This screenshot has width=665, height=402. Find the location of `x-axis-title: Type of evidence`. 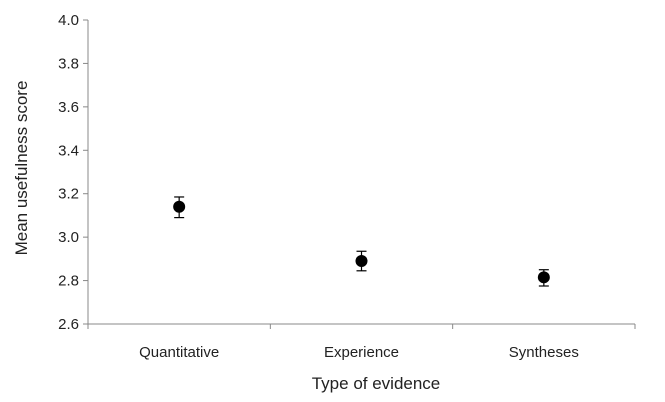

x-axis-title: Type of evidence is located at coordinates (376, 383).